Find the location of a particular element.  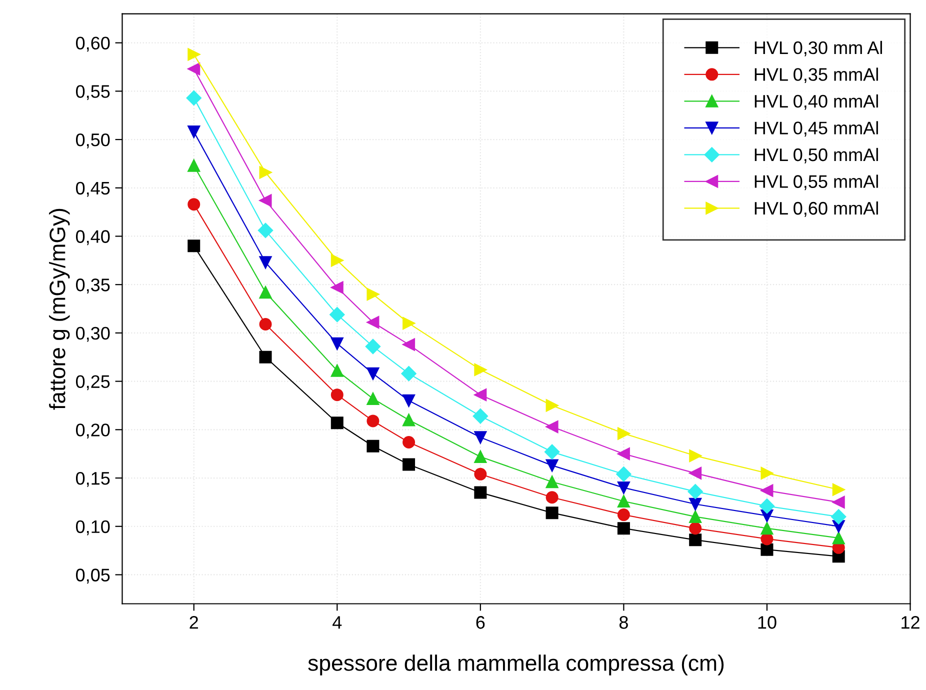

legend-label: HVL 0,55 mmAl is located at coordinates (816, 182).